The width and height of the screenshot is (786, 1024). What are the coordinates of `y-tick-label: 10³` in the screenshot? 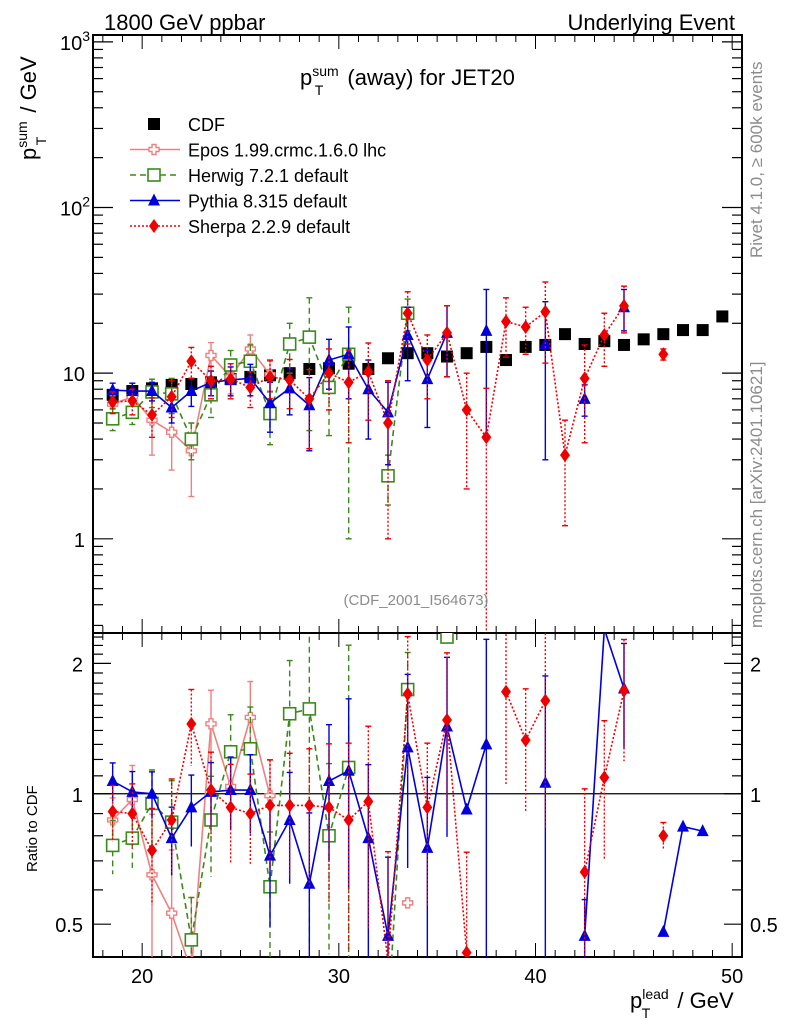 It's located at (75, 41).